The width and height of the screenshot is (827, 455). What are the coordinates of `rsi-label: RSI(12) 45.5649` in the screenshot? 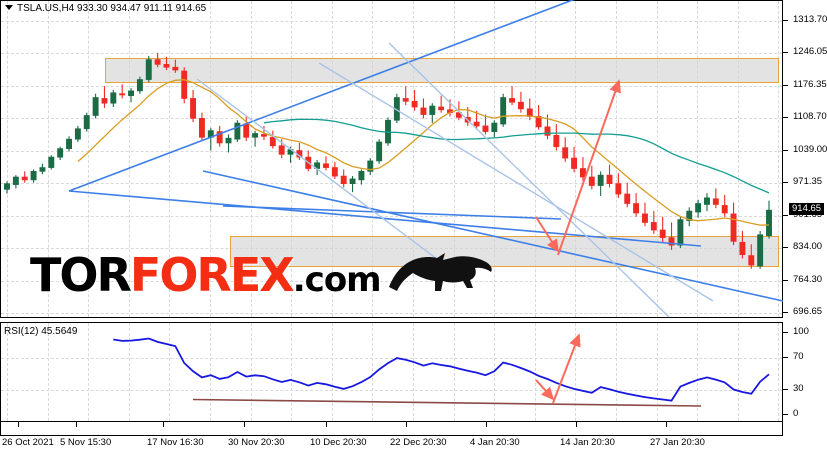 It's located at (41, 331).